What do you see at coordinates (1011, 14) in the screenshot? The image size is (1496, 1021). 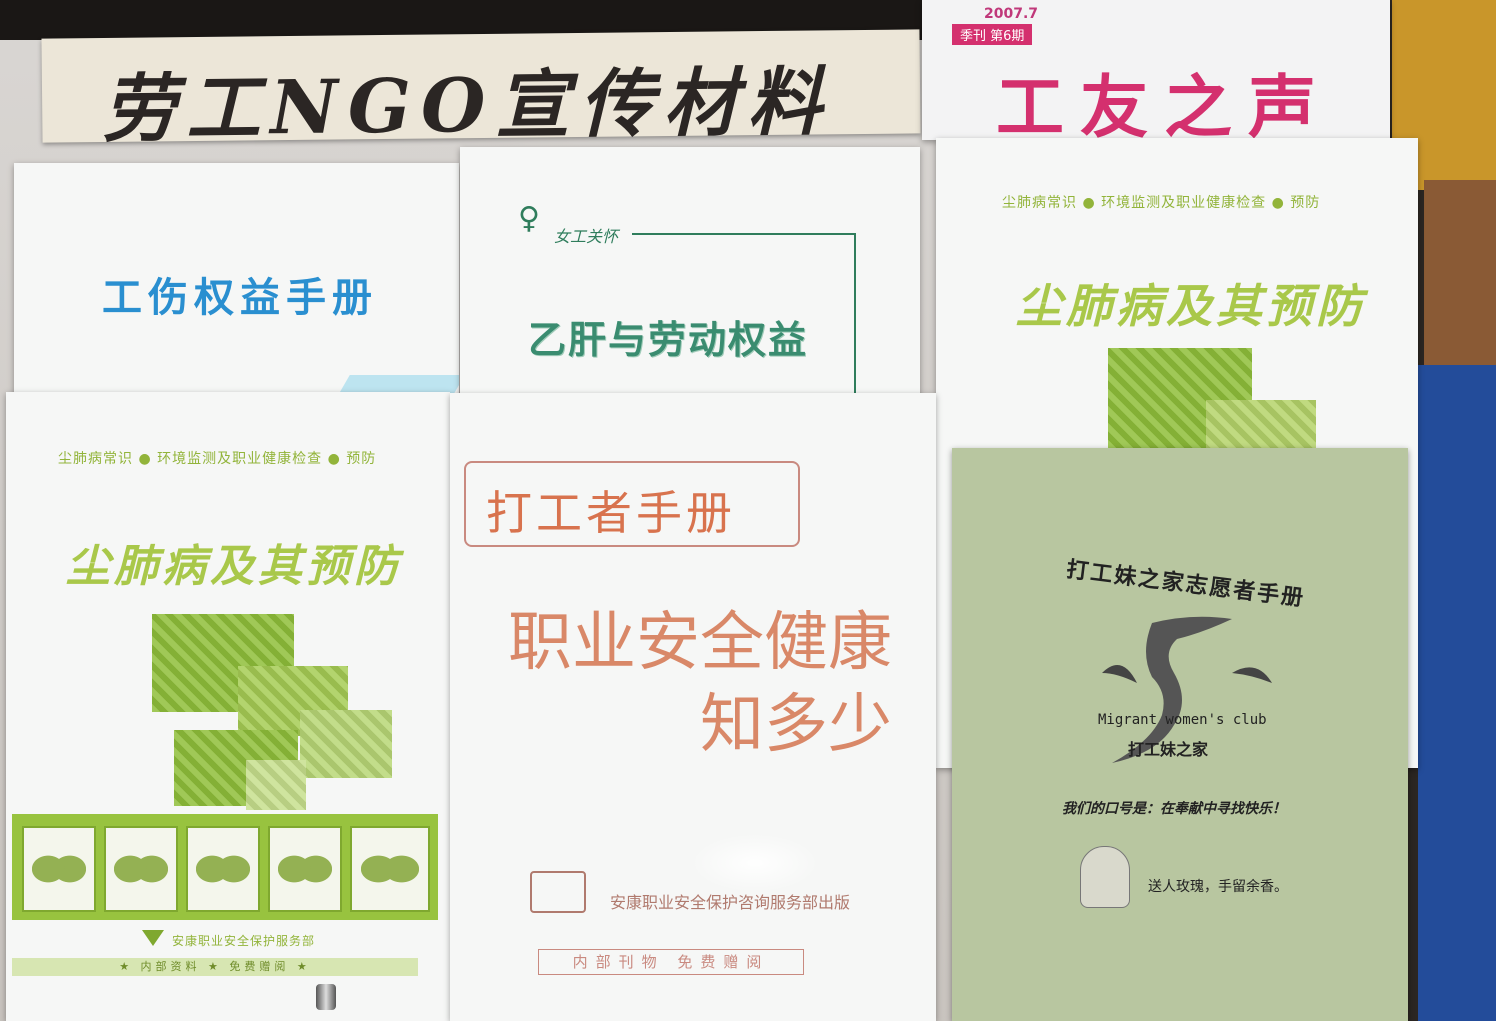 I see `magazine-date: 2007.7` at bounding box center [1011, 14].